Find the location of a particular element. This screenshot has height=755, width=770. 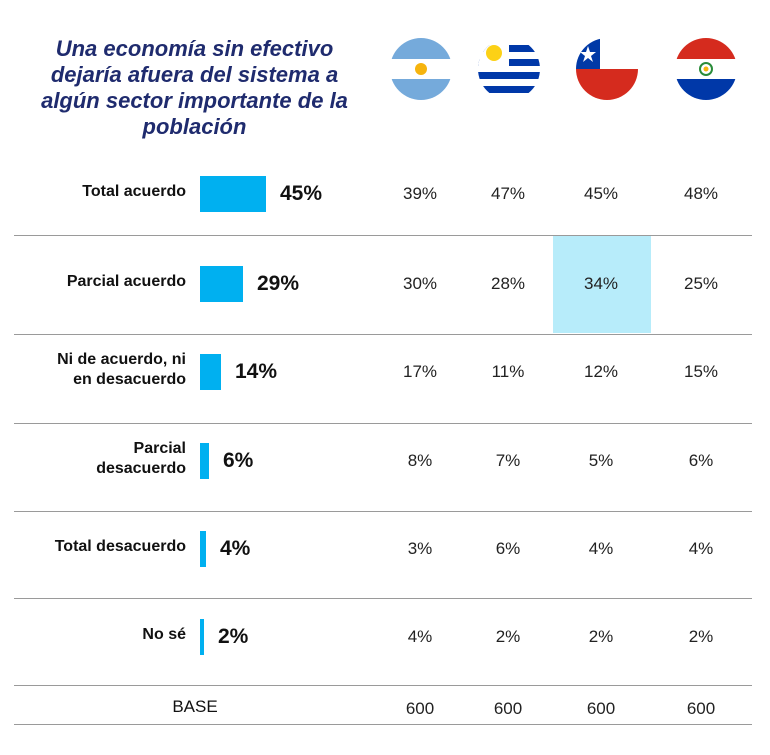

row-label: Parcial acuerdo is located at coordinates (103, 282).